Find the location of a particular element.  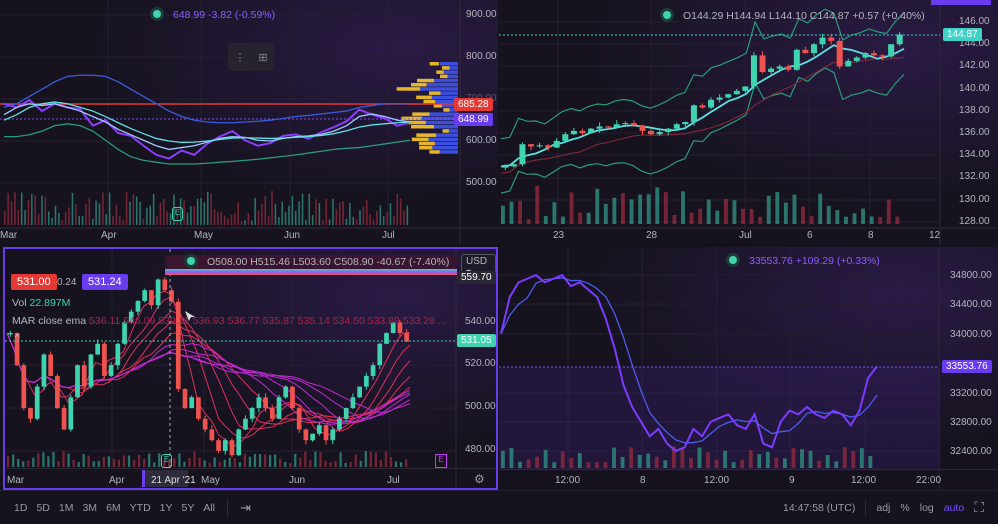

series-lower_band is located at coordinates (207, 144).